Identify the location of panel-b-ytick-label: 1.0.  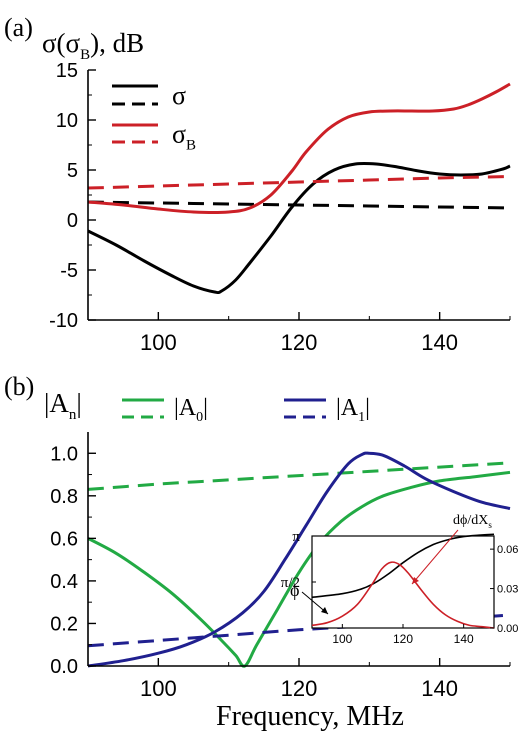
(64, 454).